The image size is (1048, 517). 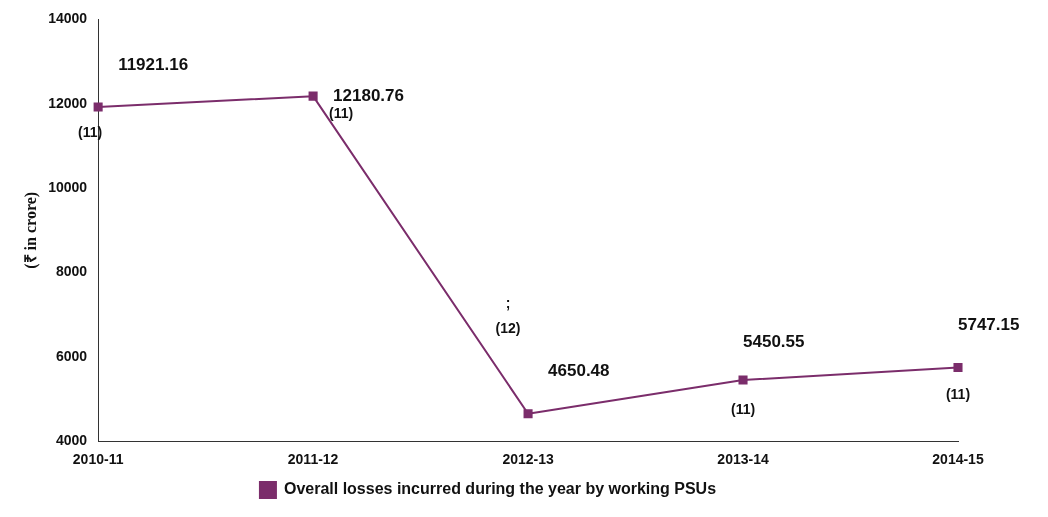 I want to click on x-tick-label: 2014-15, so click(x=958, y=459).